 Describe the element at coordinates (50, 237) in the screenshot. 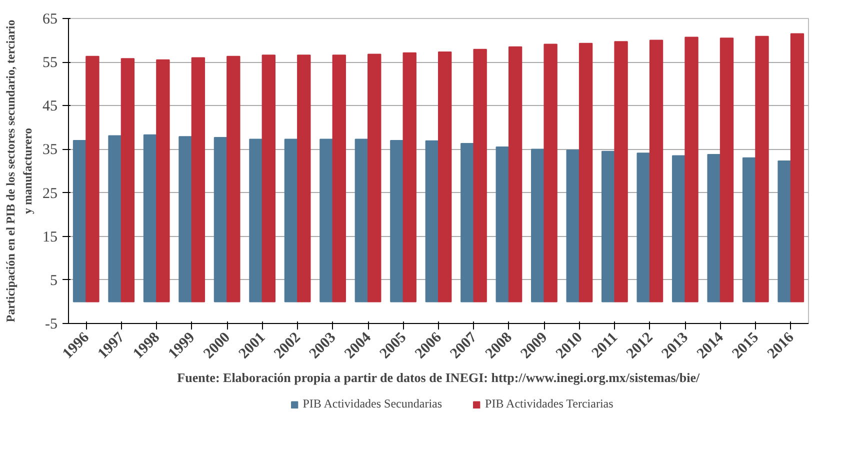

I see `y-tick-label: 15` at that location.